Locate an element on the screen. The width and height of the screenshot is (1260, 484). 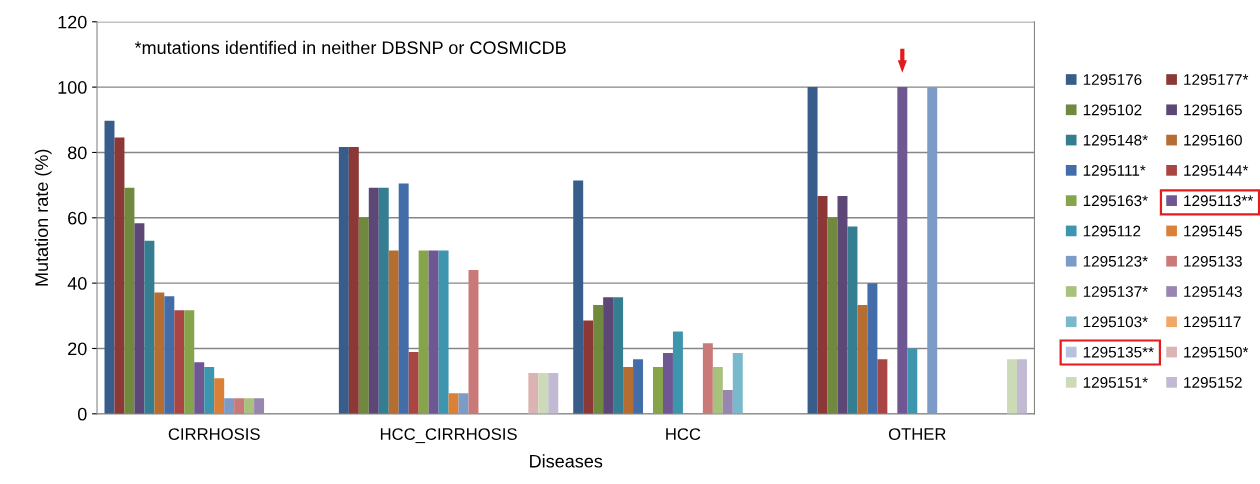
annotation: *mutations identified in neither DBSNP or COSMICDB is located at coordinates (350, 47).